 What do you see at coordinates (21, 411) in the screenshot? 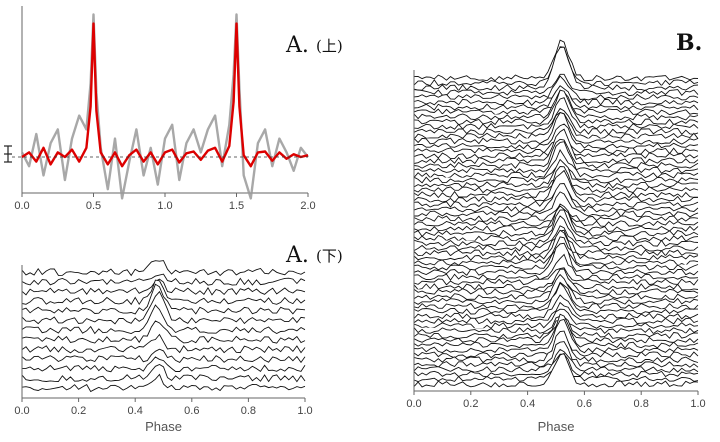
I see `panel-a-bottom-x-tick-label: 0.0` at bounding box center [21, 411].